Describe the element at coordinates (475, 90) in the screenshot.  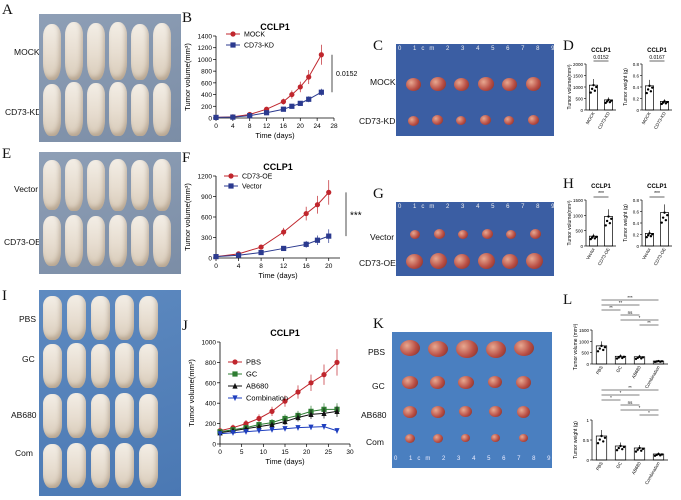
I see `photo-c-tumors: 0 1cm 2 3 4 5 6 7 8 9 10 11 MOCK` at that location.